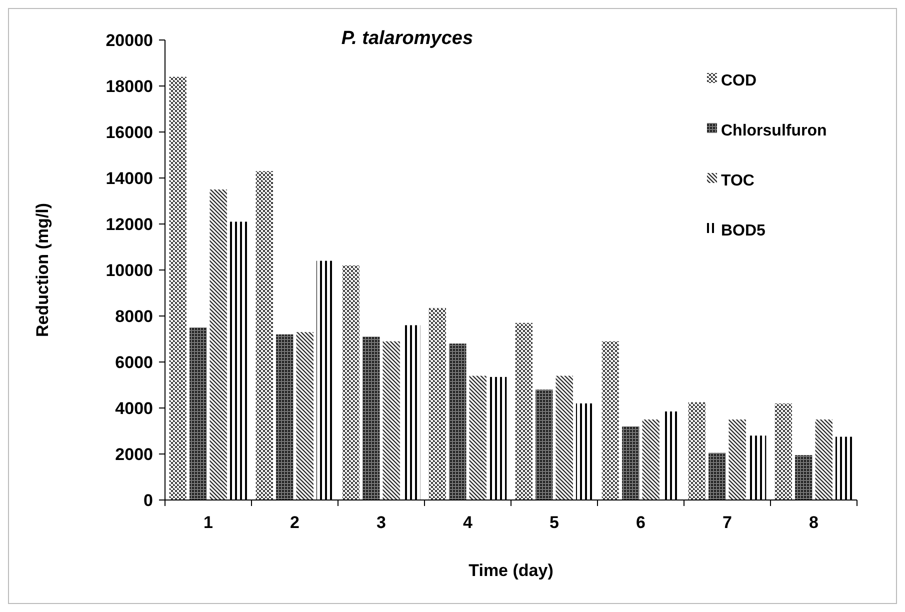  I want to click on chart-title: P. talaromyces, so click(407, 38).